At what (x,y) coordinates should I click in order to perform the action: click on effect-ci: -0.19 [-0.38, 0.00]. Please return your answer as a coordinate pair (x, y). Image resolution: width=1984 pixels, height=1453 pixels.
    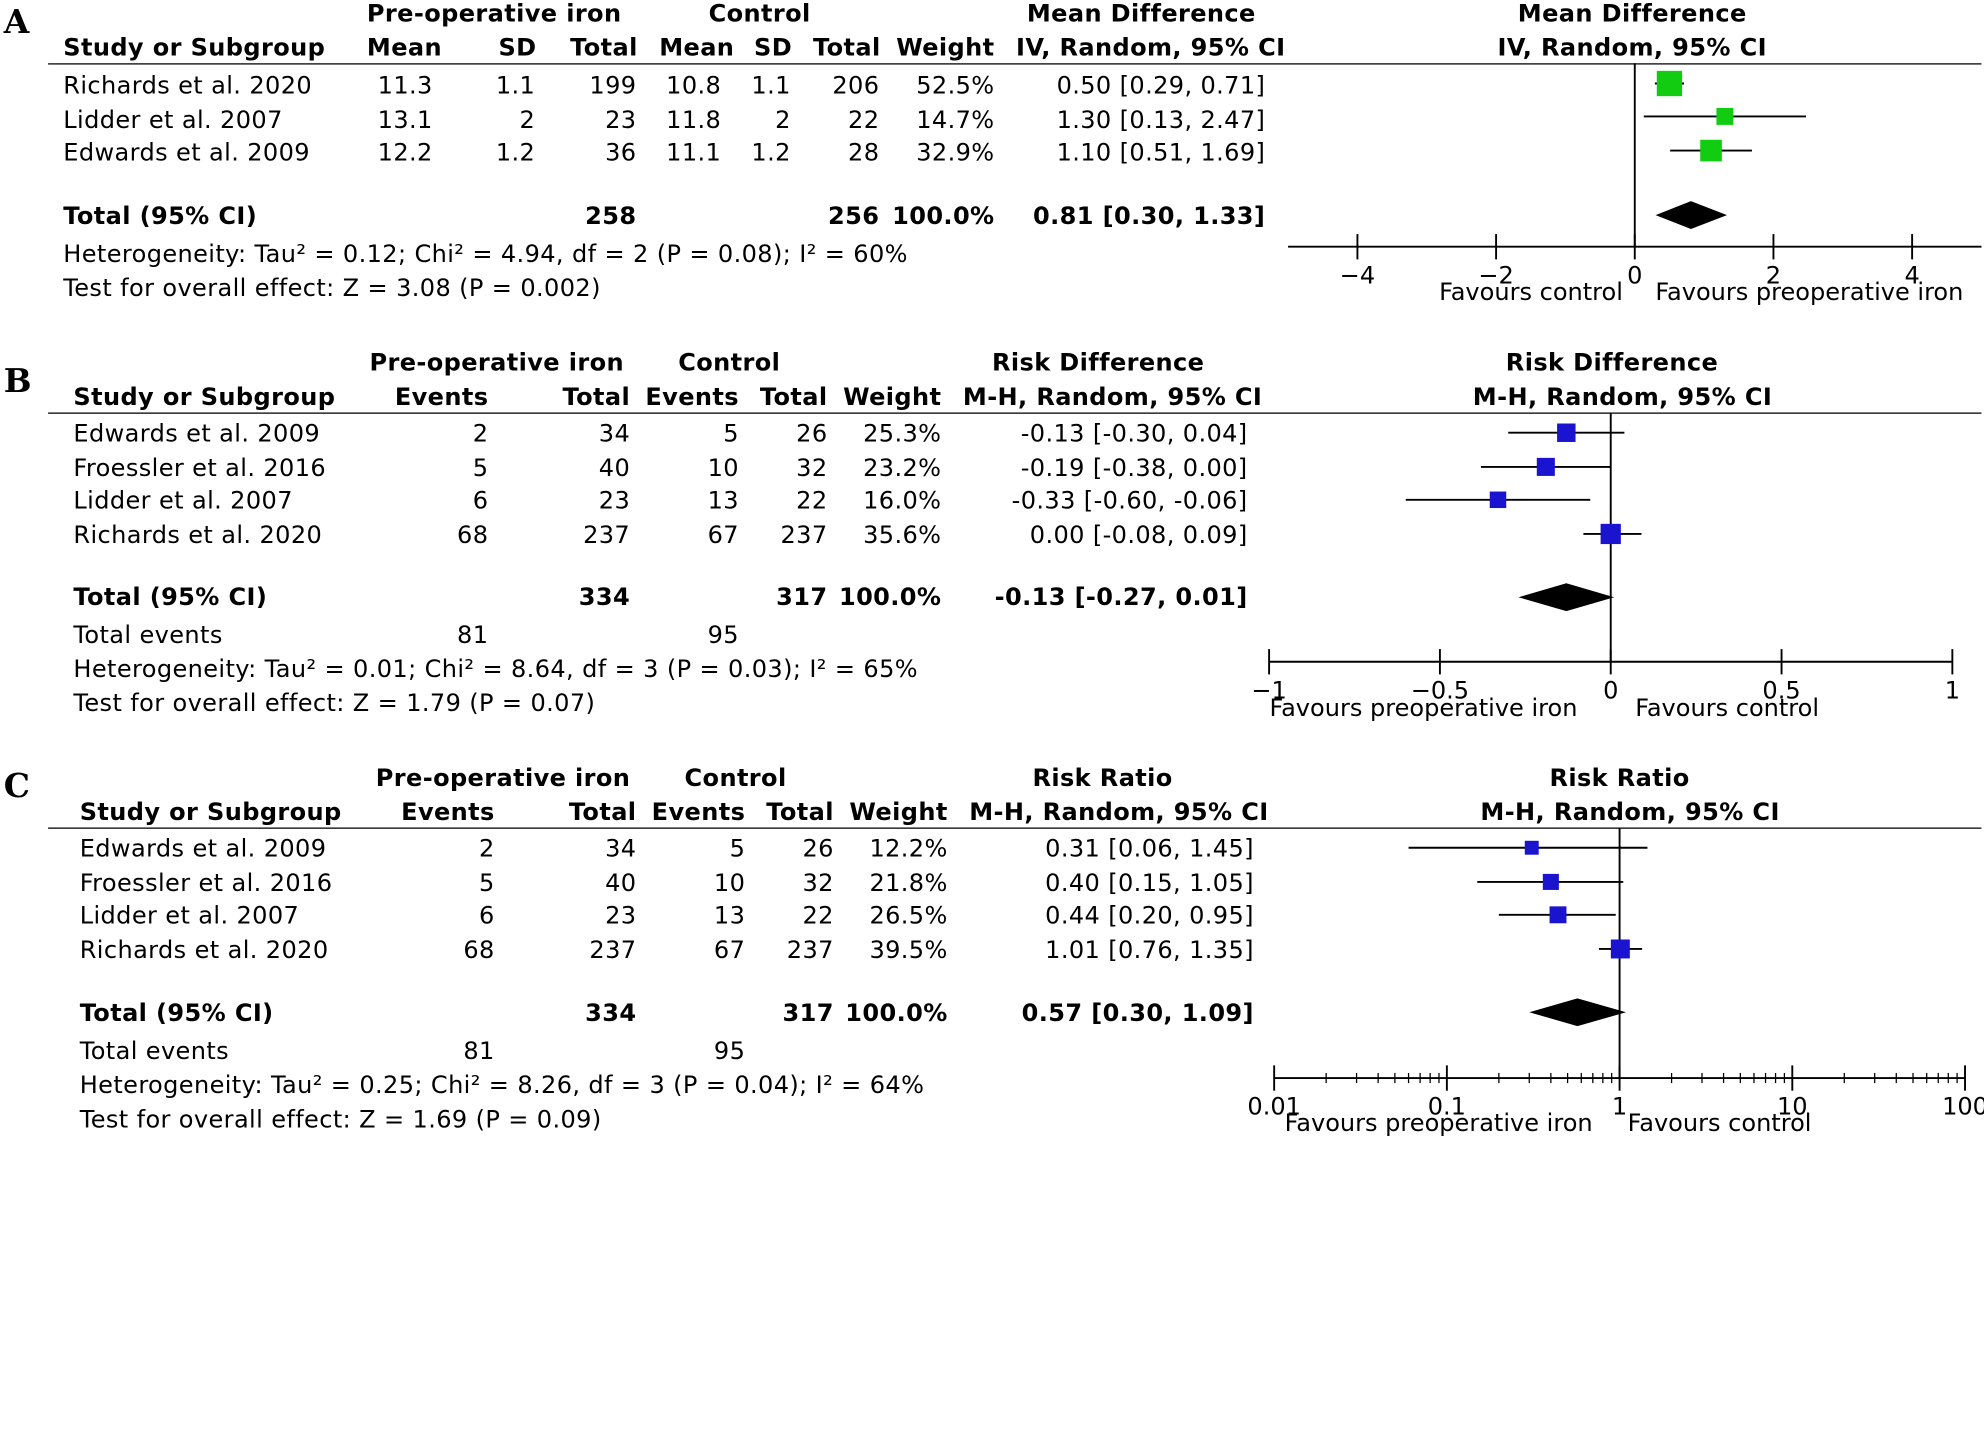
    Looking at the image, I should click on (1134, 468).